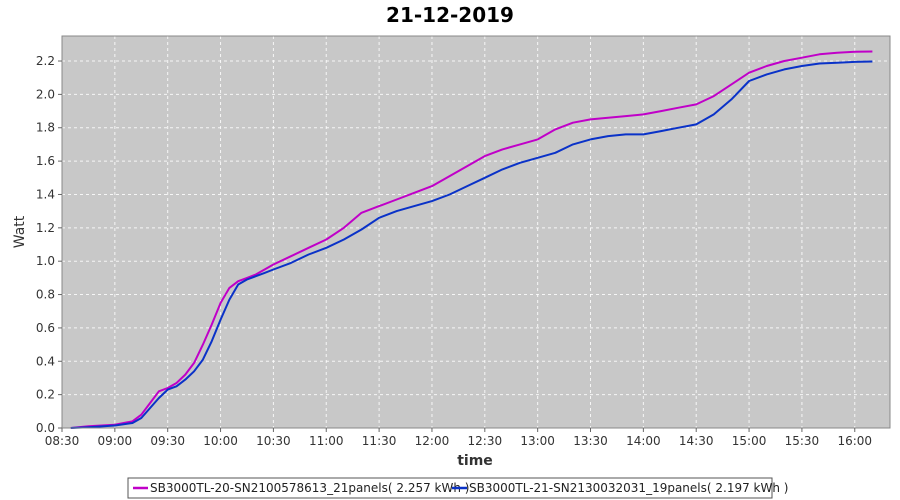  What do you see at coordinates (115, 441) in the screenshot?
I see `x-tick-label: 09:00` at bounding box center [115, 441].